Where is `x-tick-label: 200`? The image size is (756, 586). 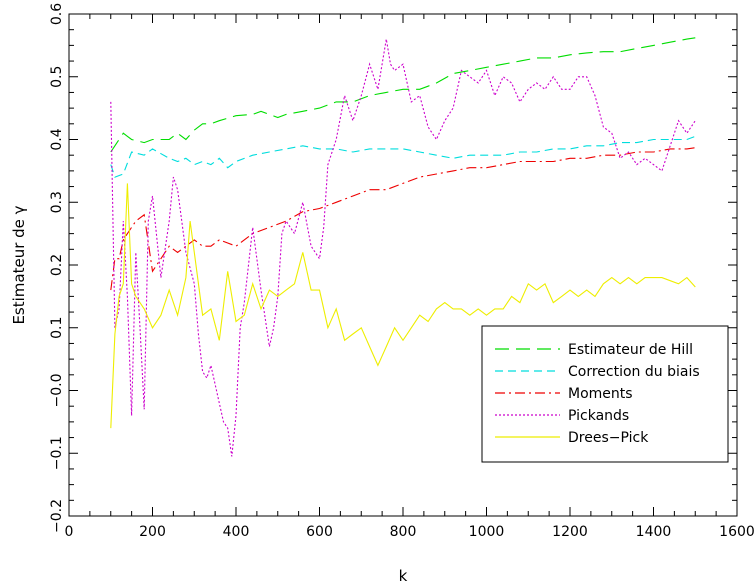 x-tick-label: 200 is located at coordinates (152, 532).